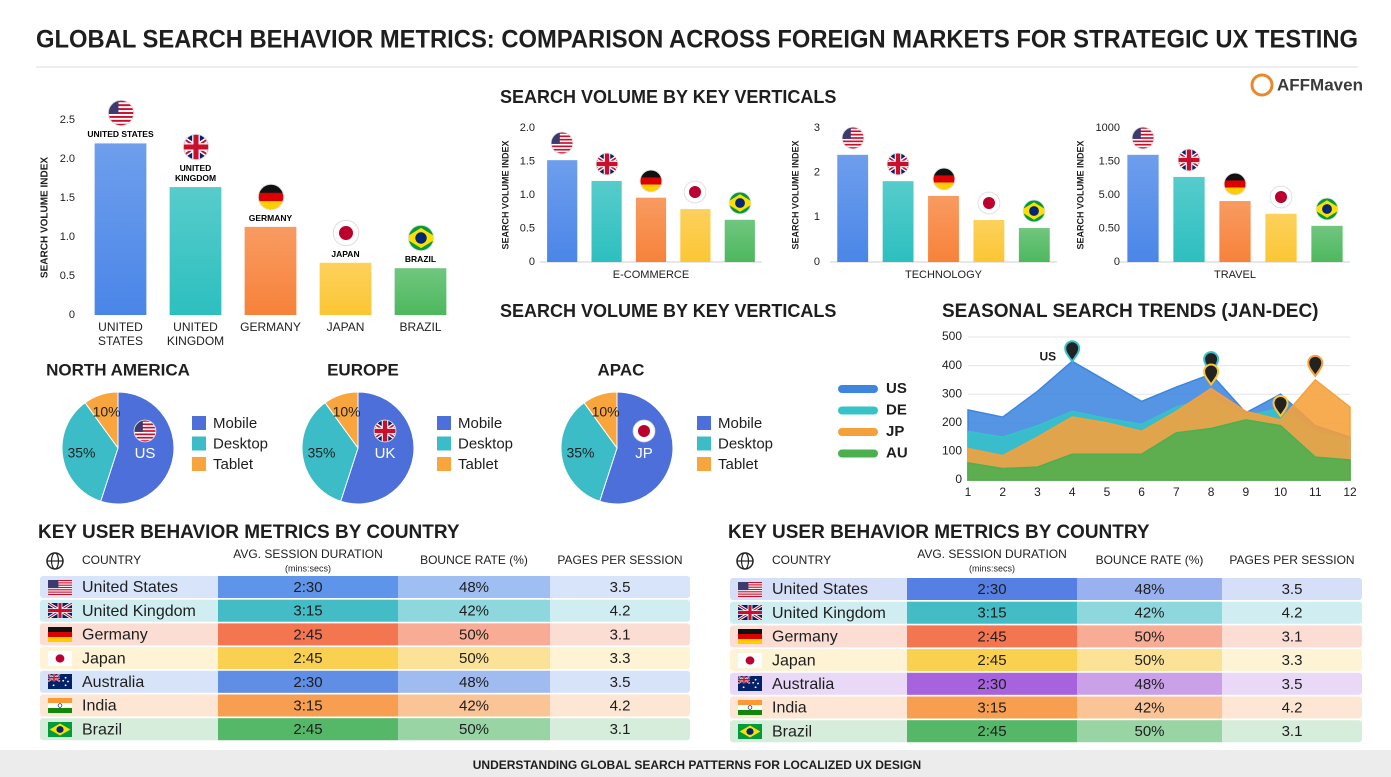 The image size is (1391, 777). Describe the element at coordinates (474, 682) in the screenshot. I see `table-cell: 48%` at that location.